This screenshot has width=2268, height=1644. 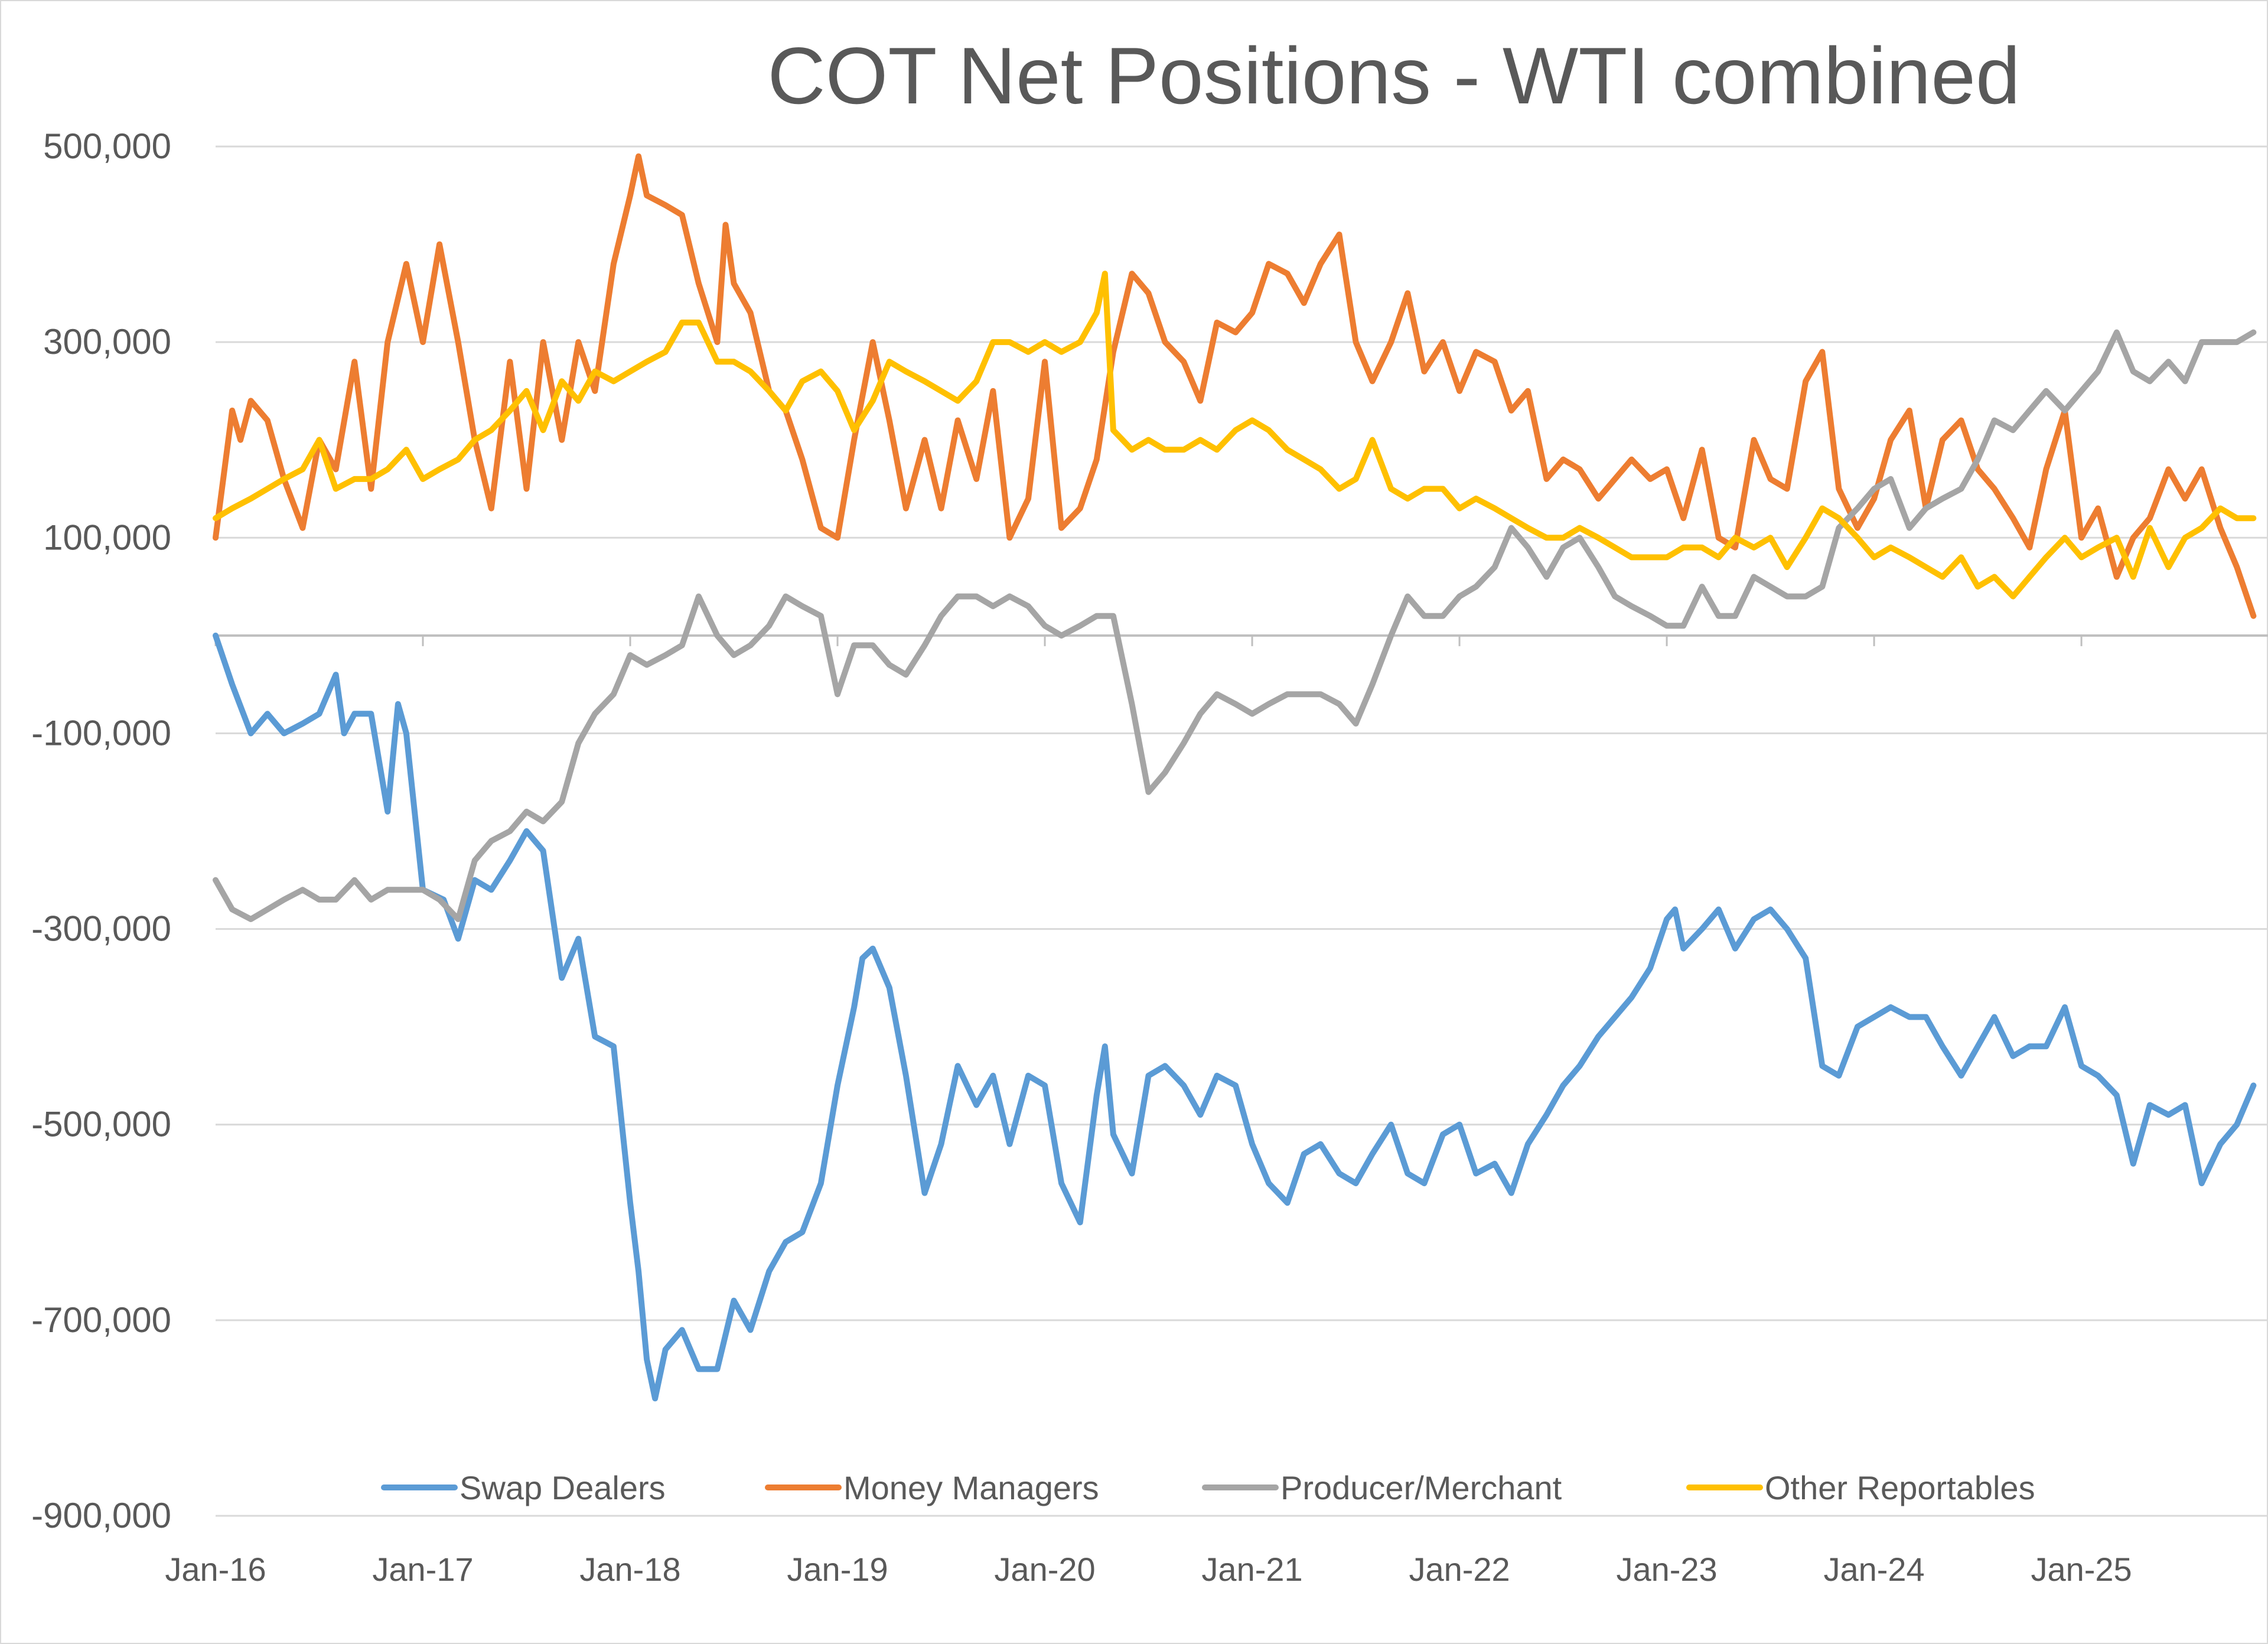 What do you see at coordinates (1873, 1569) in the screenshot?
I see `x-tick-label: Jan-24` at bounding box center [1873, 1569].